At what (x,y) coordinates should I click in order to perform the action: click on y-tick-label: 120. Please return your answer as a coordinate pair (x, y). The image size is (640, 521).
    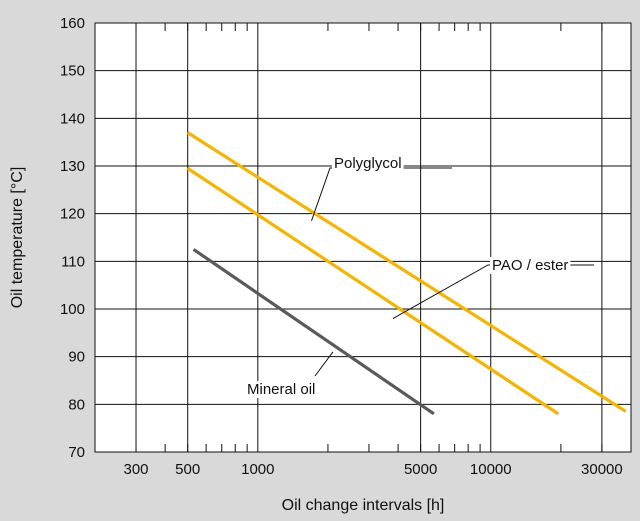
    Looking at the image, I should click on (72, 214).